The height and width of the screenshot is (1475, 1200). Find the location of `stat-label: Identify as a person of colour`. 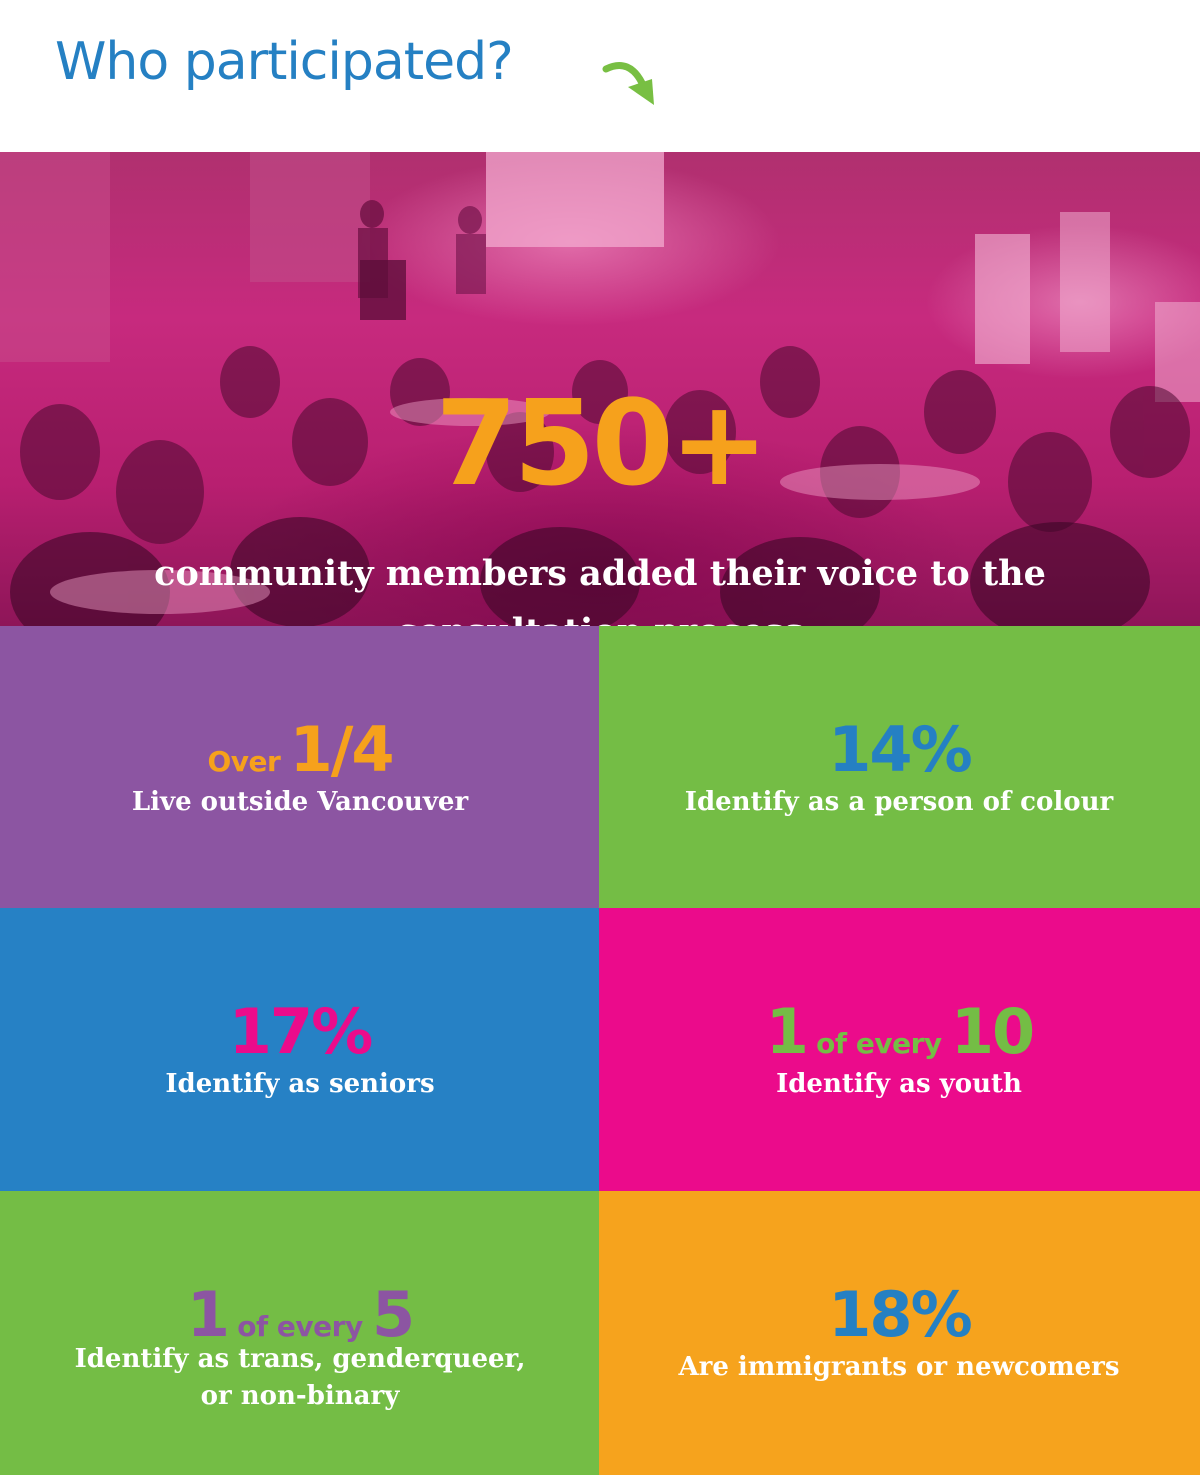

stat-label: Identify as a person of colour is located at coordinates (899, 802).